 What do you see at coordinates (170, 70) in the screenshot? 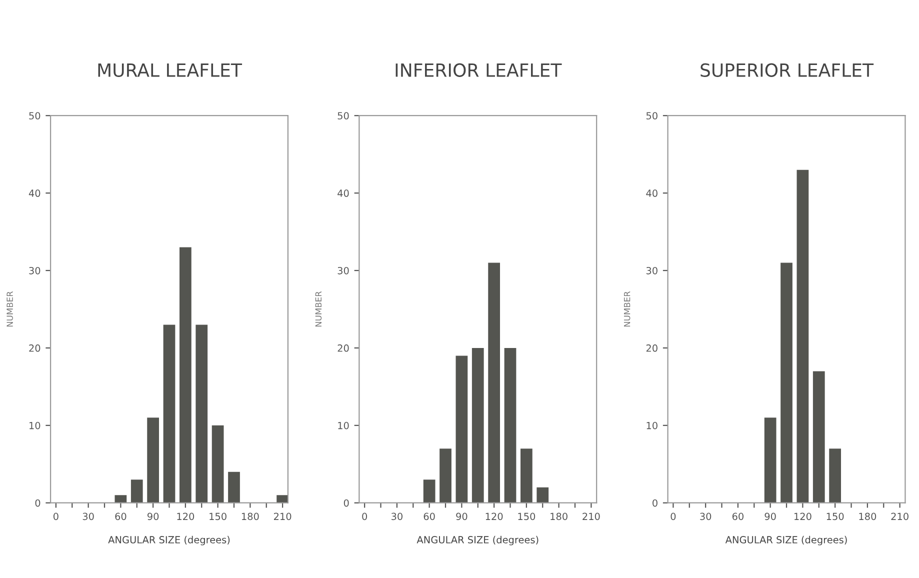
I see `chart-title: MURAL LEAFLET` at bounding box center [170, 70].